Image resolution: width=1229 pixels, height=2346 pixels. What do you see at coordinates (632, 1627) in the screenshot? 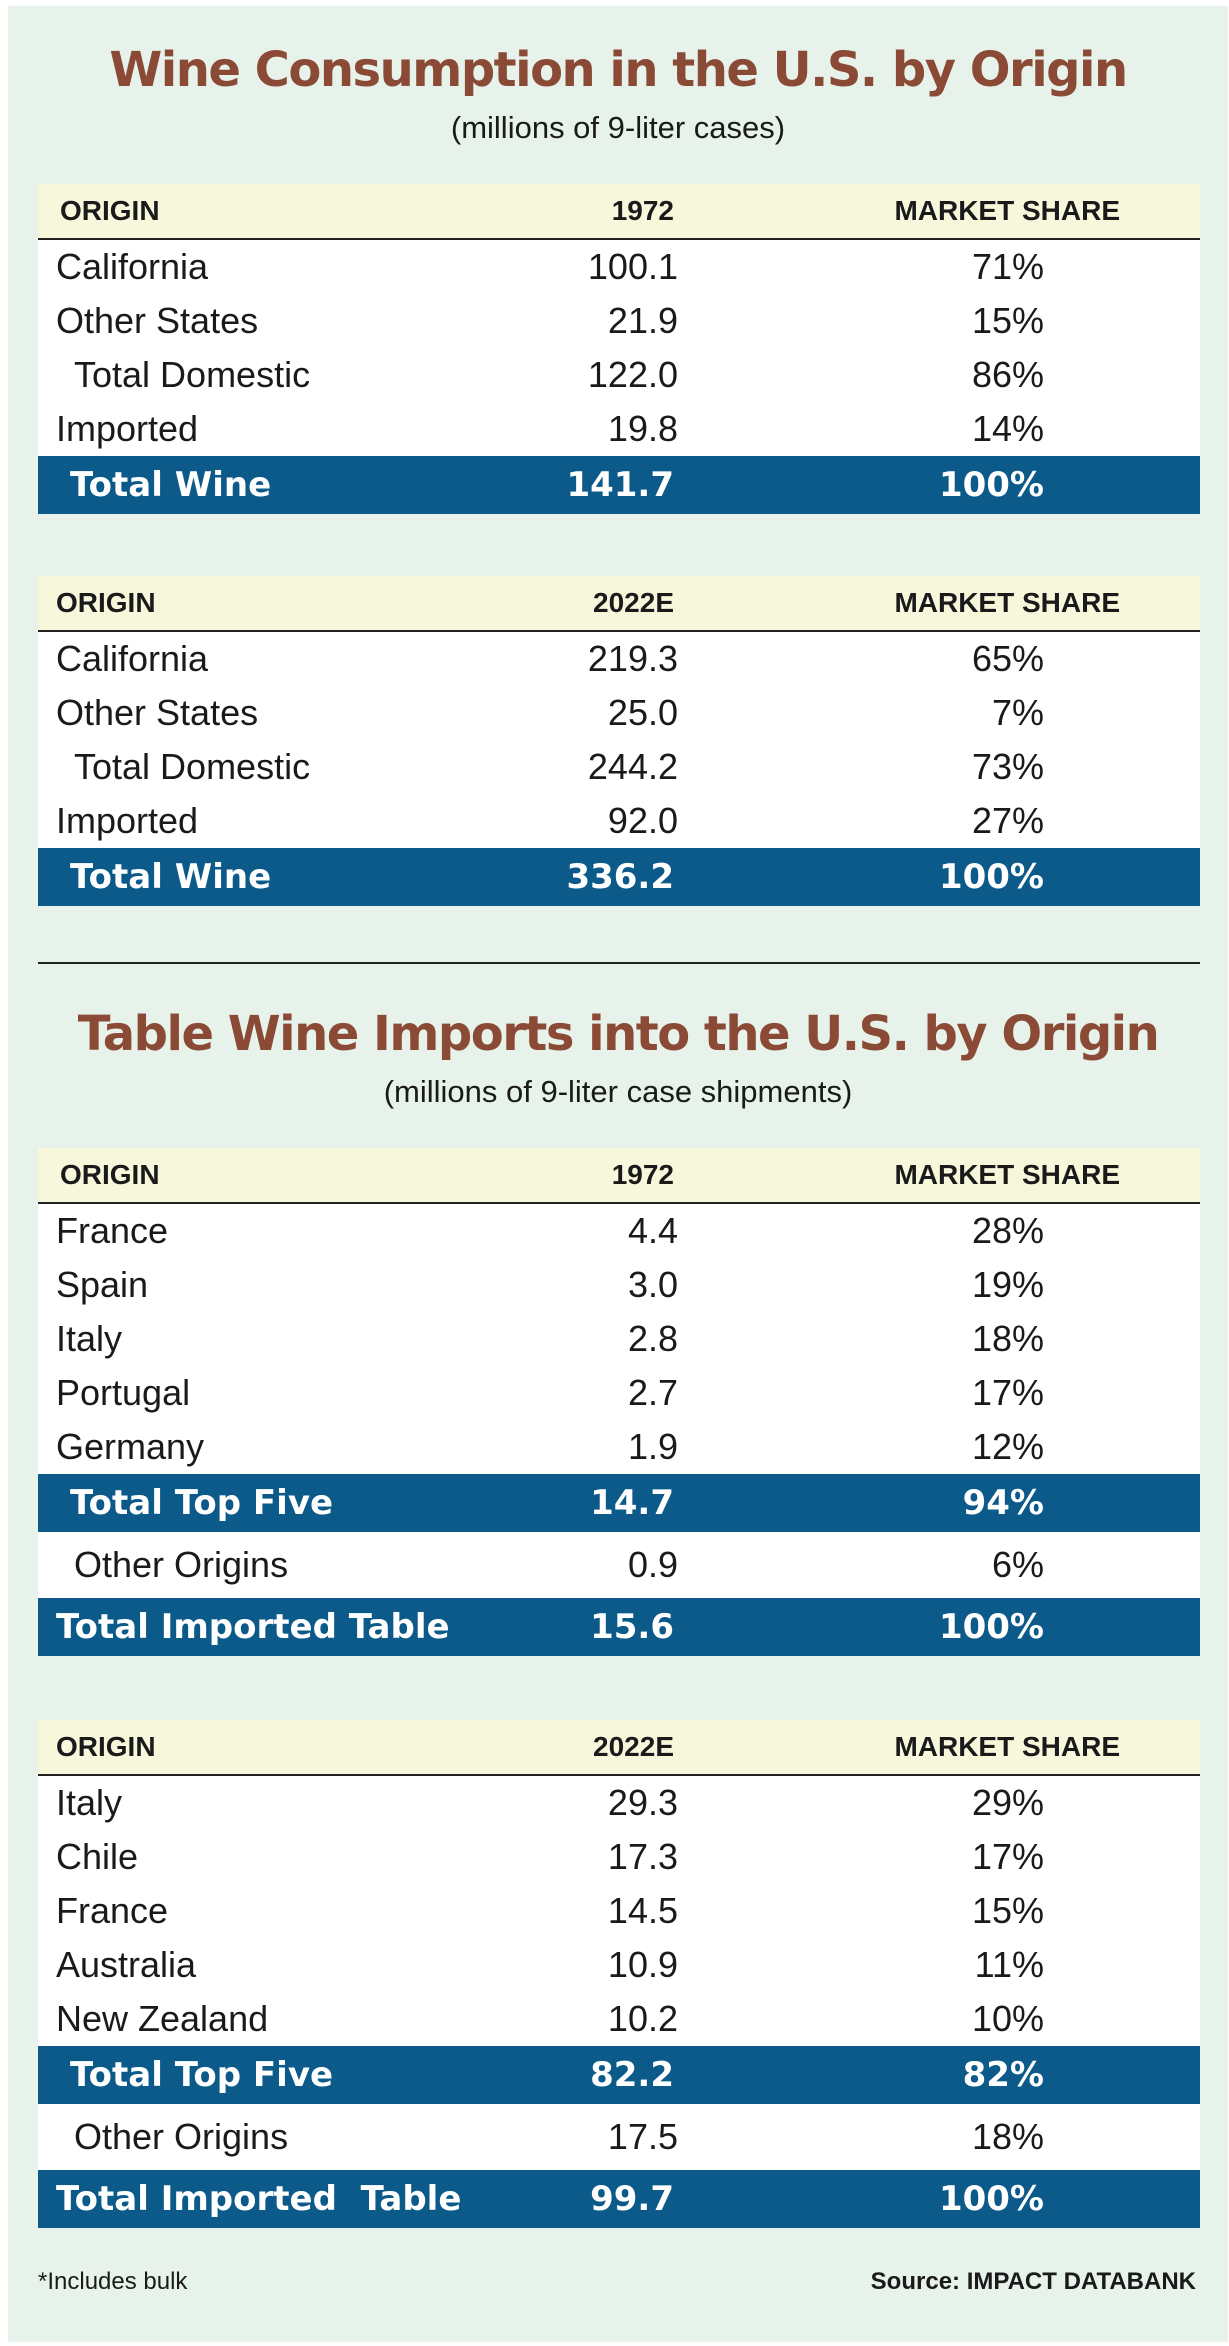
I see `total-value: 15.6` at bounding box center [632, 1627].